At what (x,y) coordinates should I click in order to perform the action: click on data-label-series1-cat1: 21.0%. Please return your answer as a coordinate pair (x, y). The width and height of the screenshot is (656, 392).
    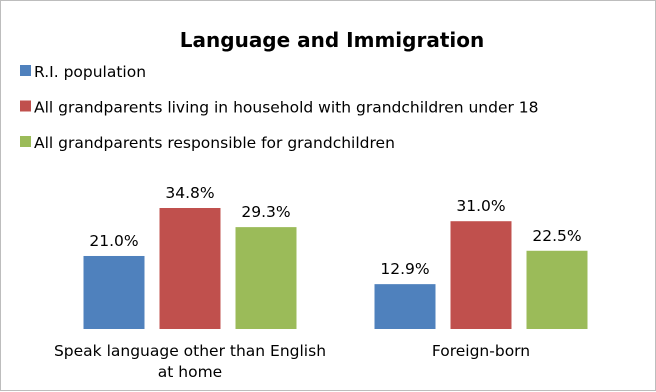
    Looking at the image, I should click on (113, 241).